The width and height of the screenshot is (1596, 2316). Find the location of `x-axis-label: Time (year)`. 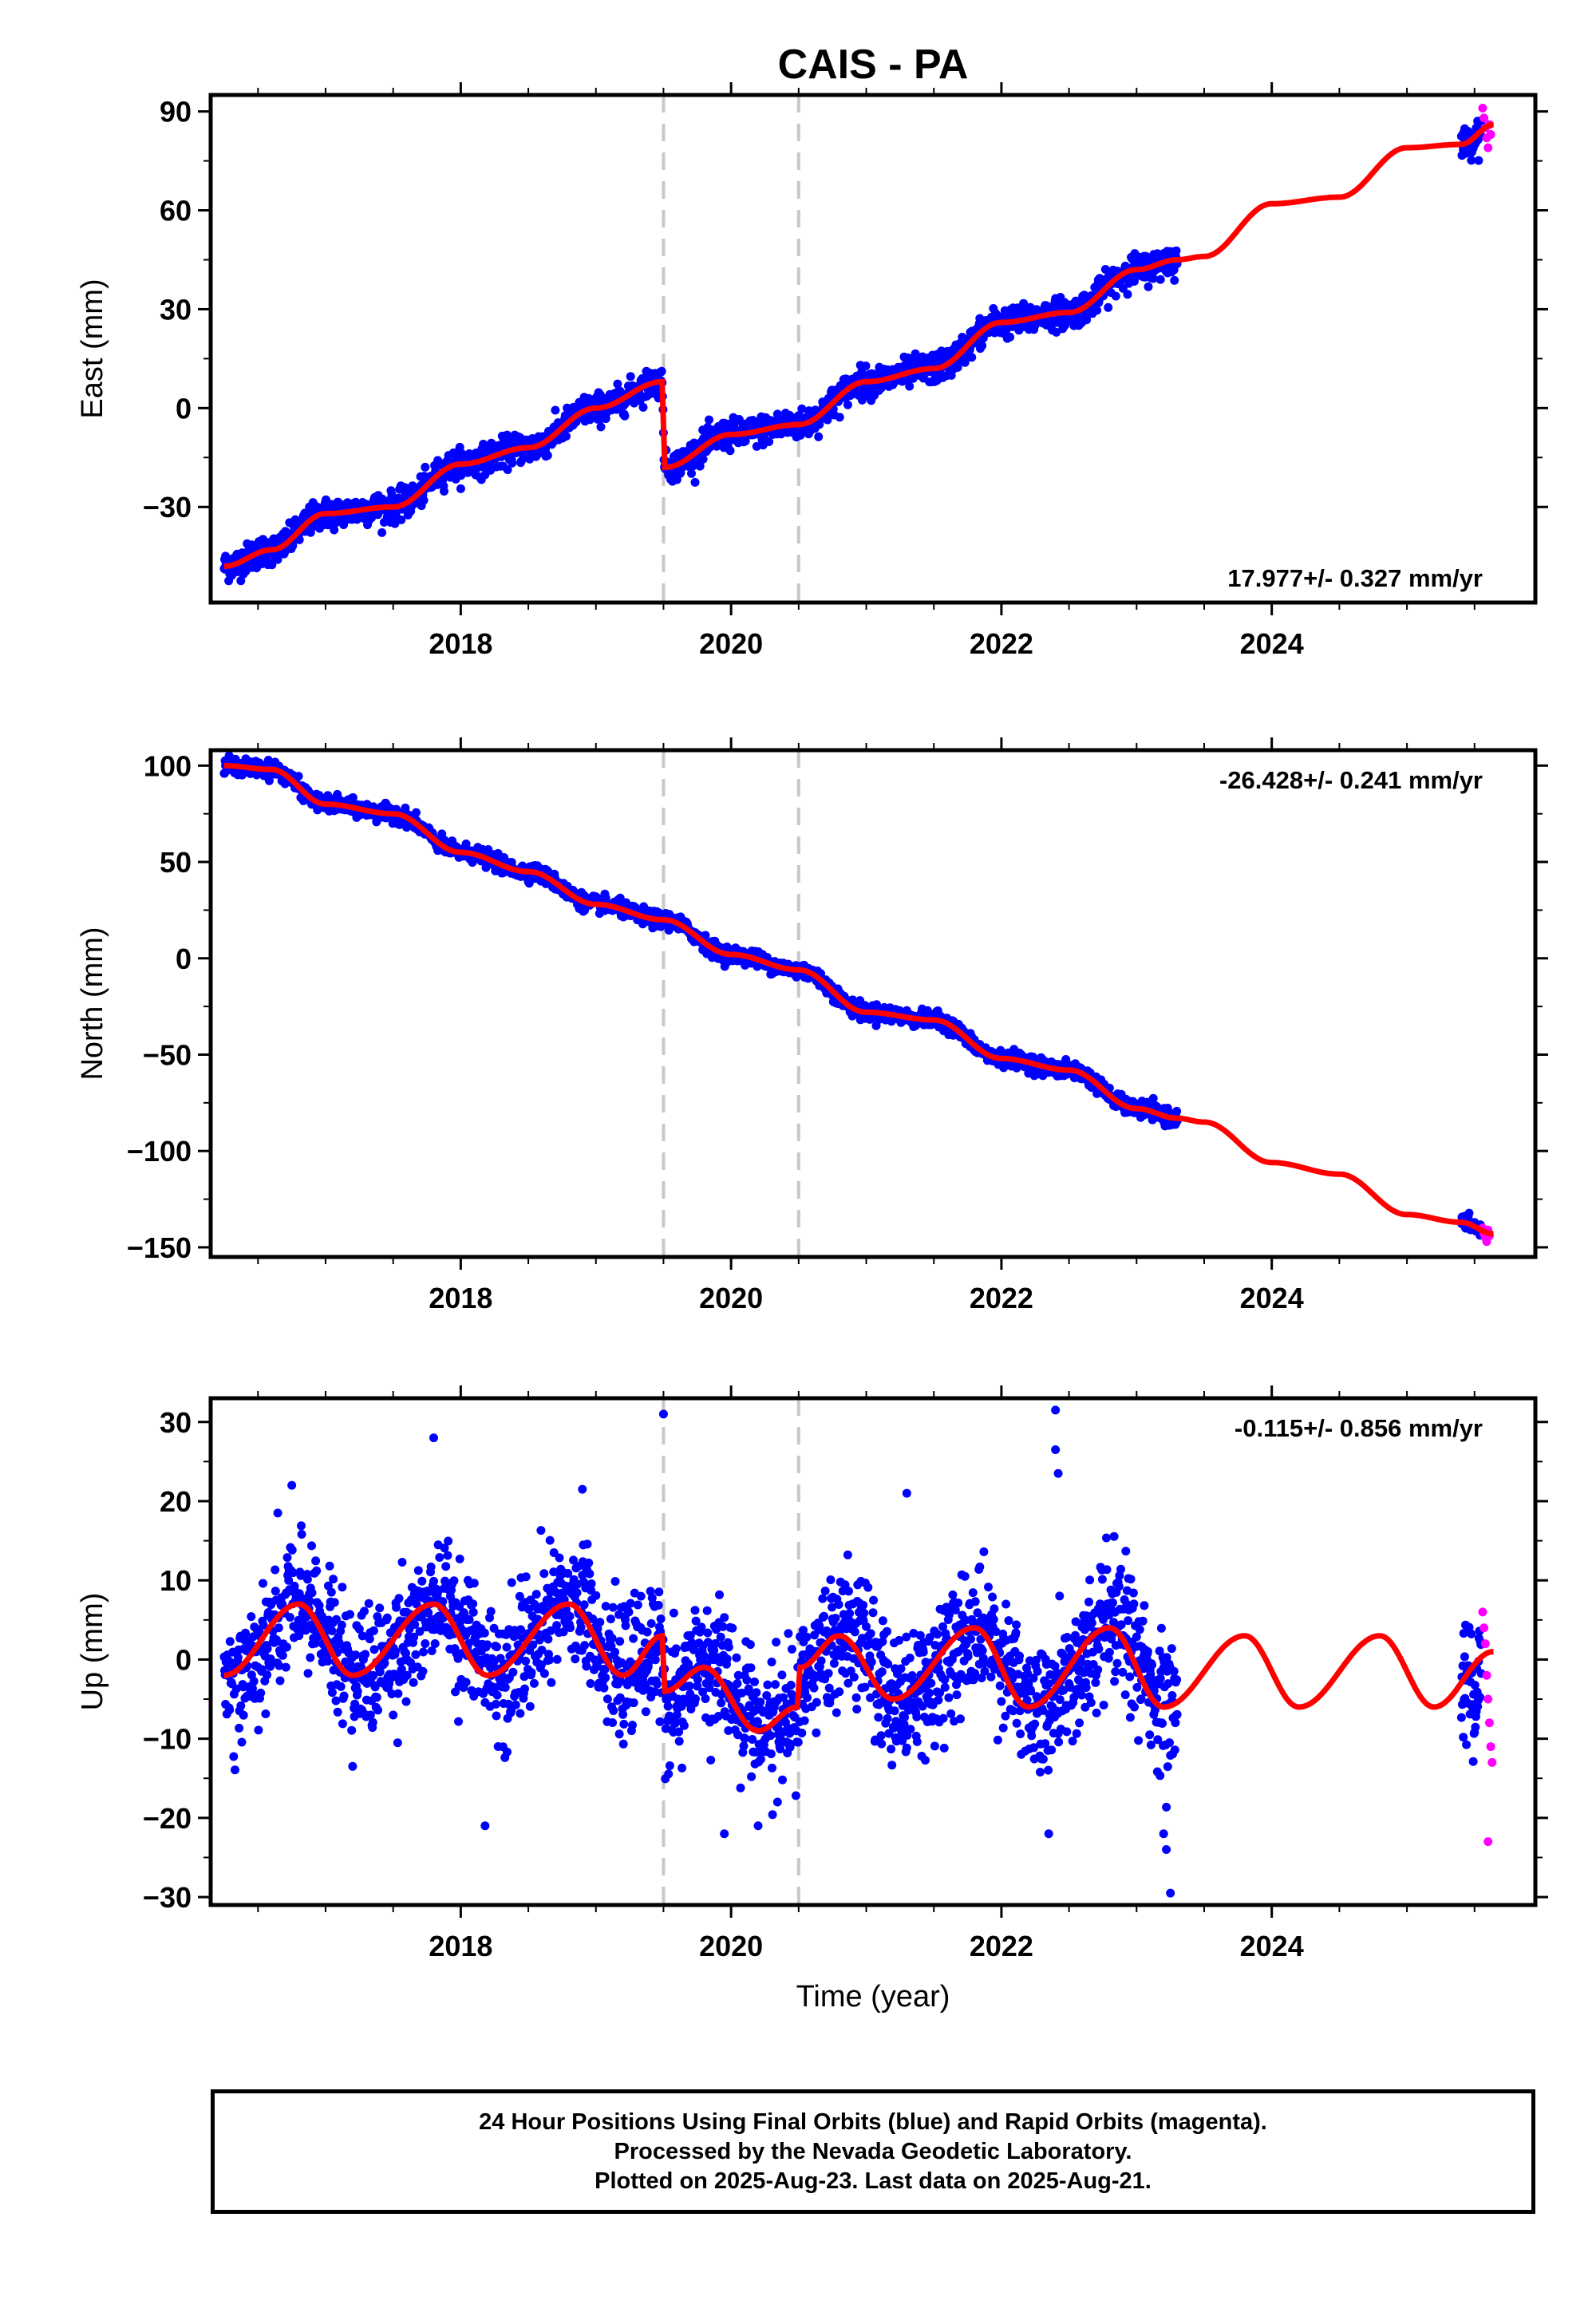

x-axis-label: Time (year) is located at coordinates (873, 1997).